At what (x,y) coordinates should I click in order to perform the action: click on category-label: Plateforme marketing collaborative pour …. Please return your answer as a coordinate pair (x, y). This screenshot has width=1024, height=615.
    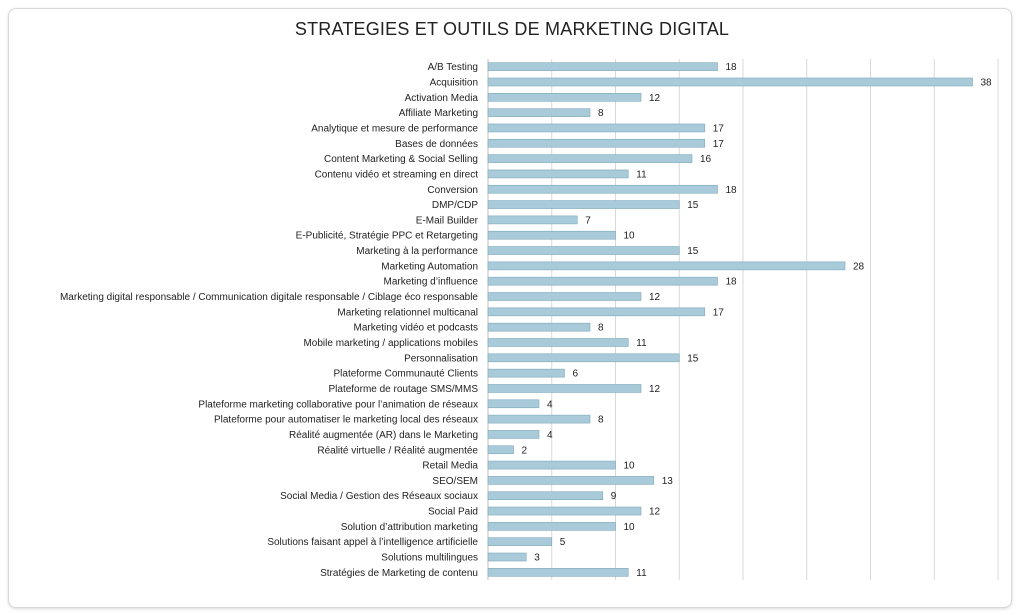
    Looking at the image, I should click on (338, 404).